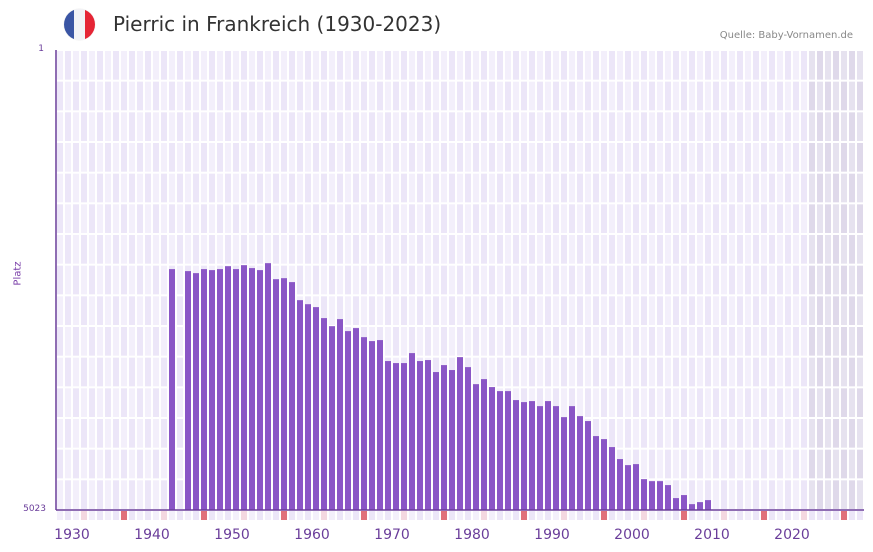 This screenshot has width=873, height=552. I want to click on x-tick-2010: 2010, so click(712, 535).